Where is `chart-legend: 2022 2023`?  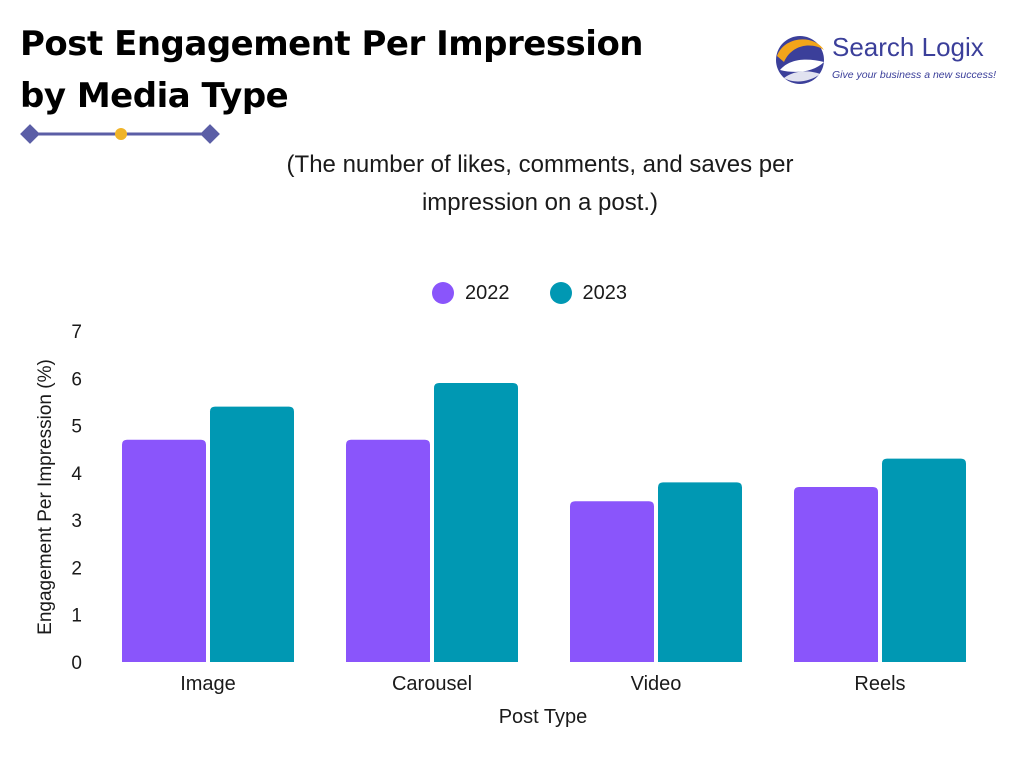 chart-legend: 2022 2023 is located at coordinates (549, 293).